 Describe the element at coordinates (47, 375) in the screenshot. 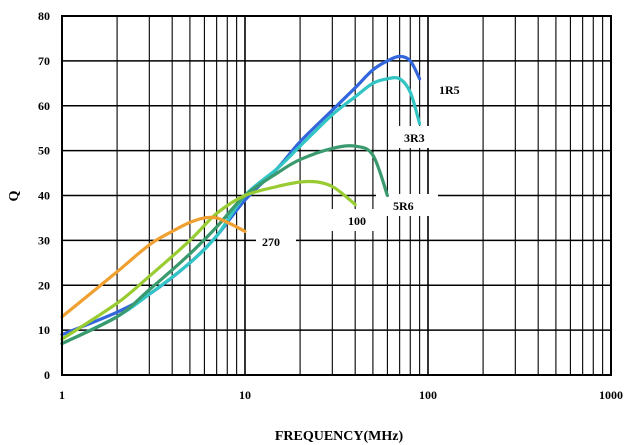

I see `y-tick-label: 0` at that location.